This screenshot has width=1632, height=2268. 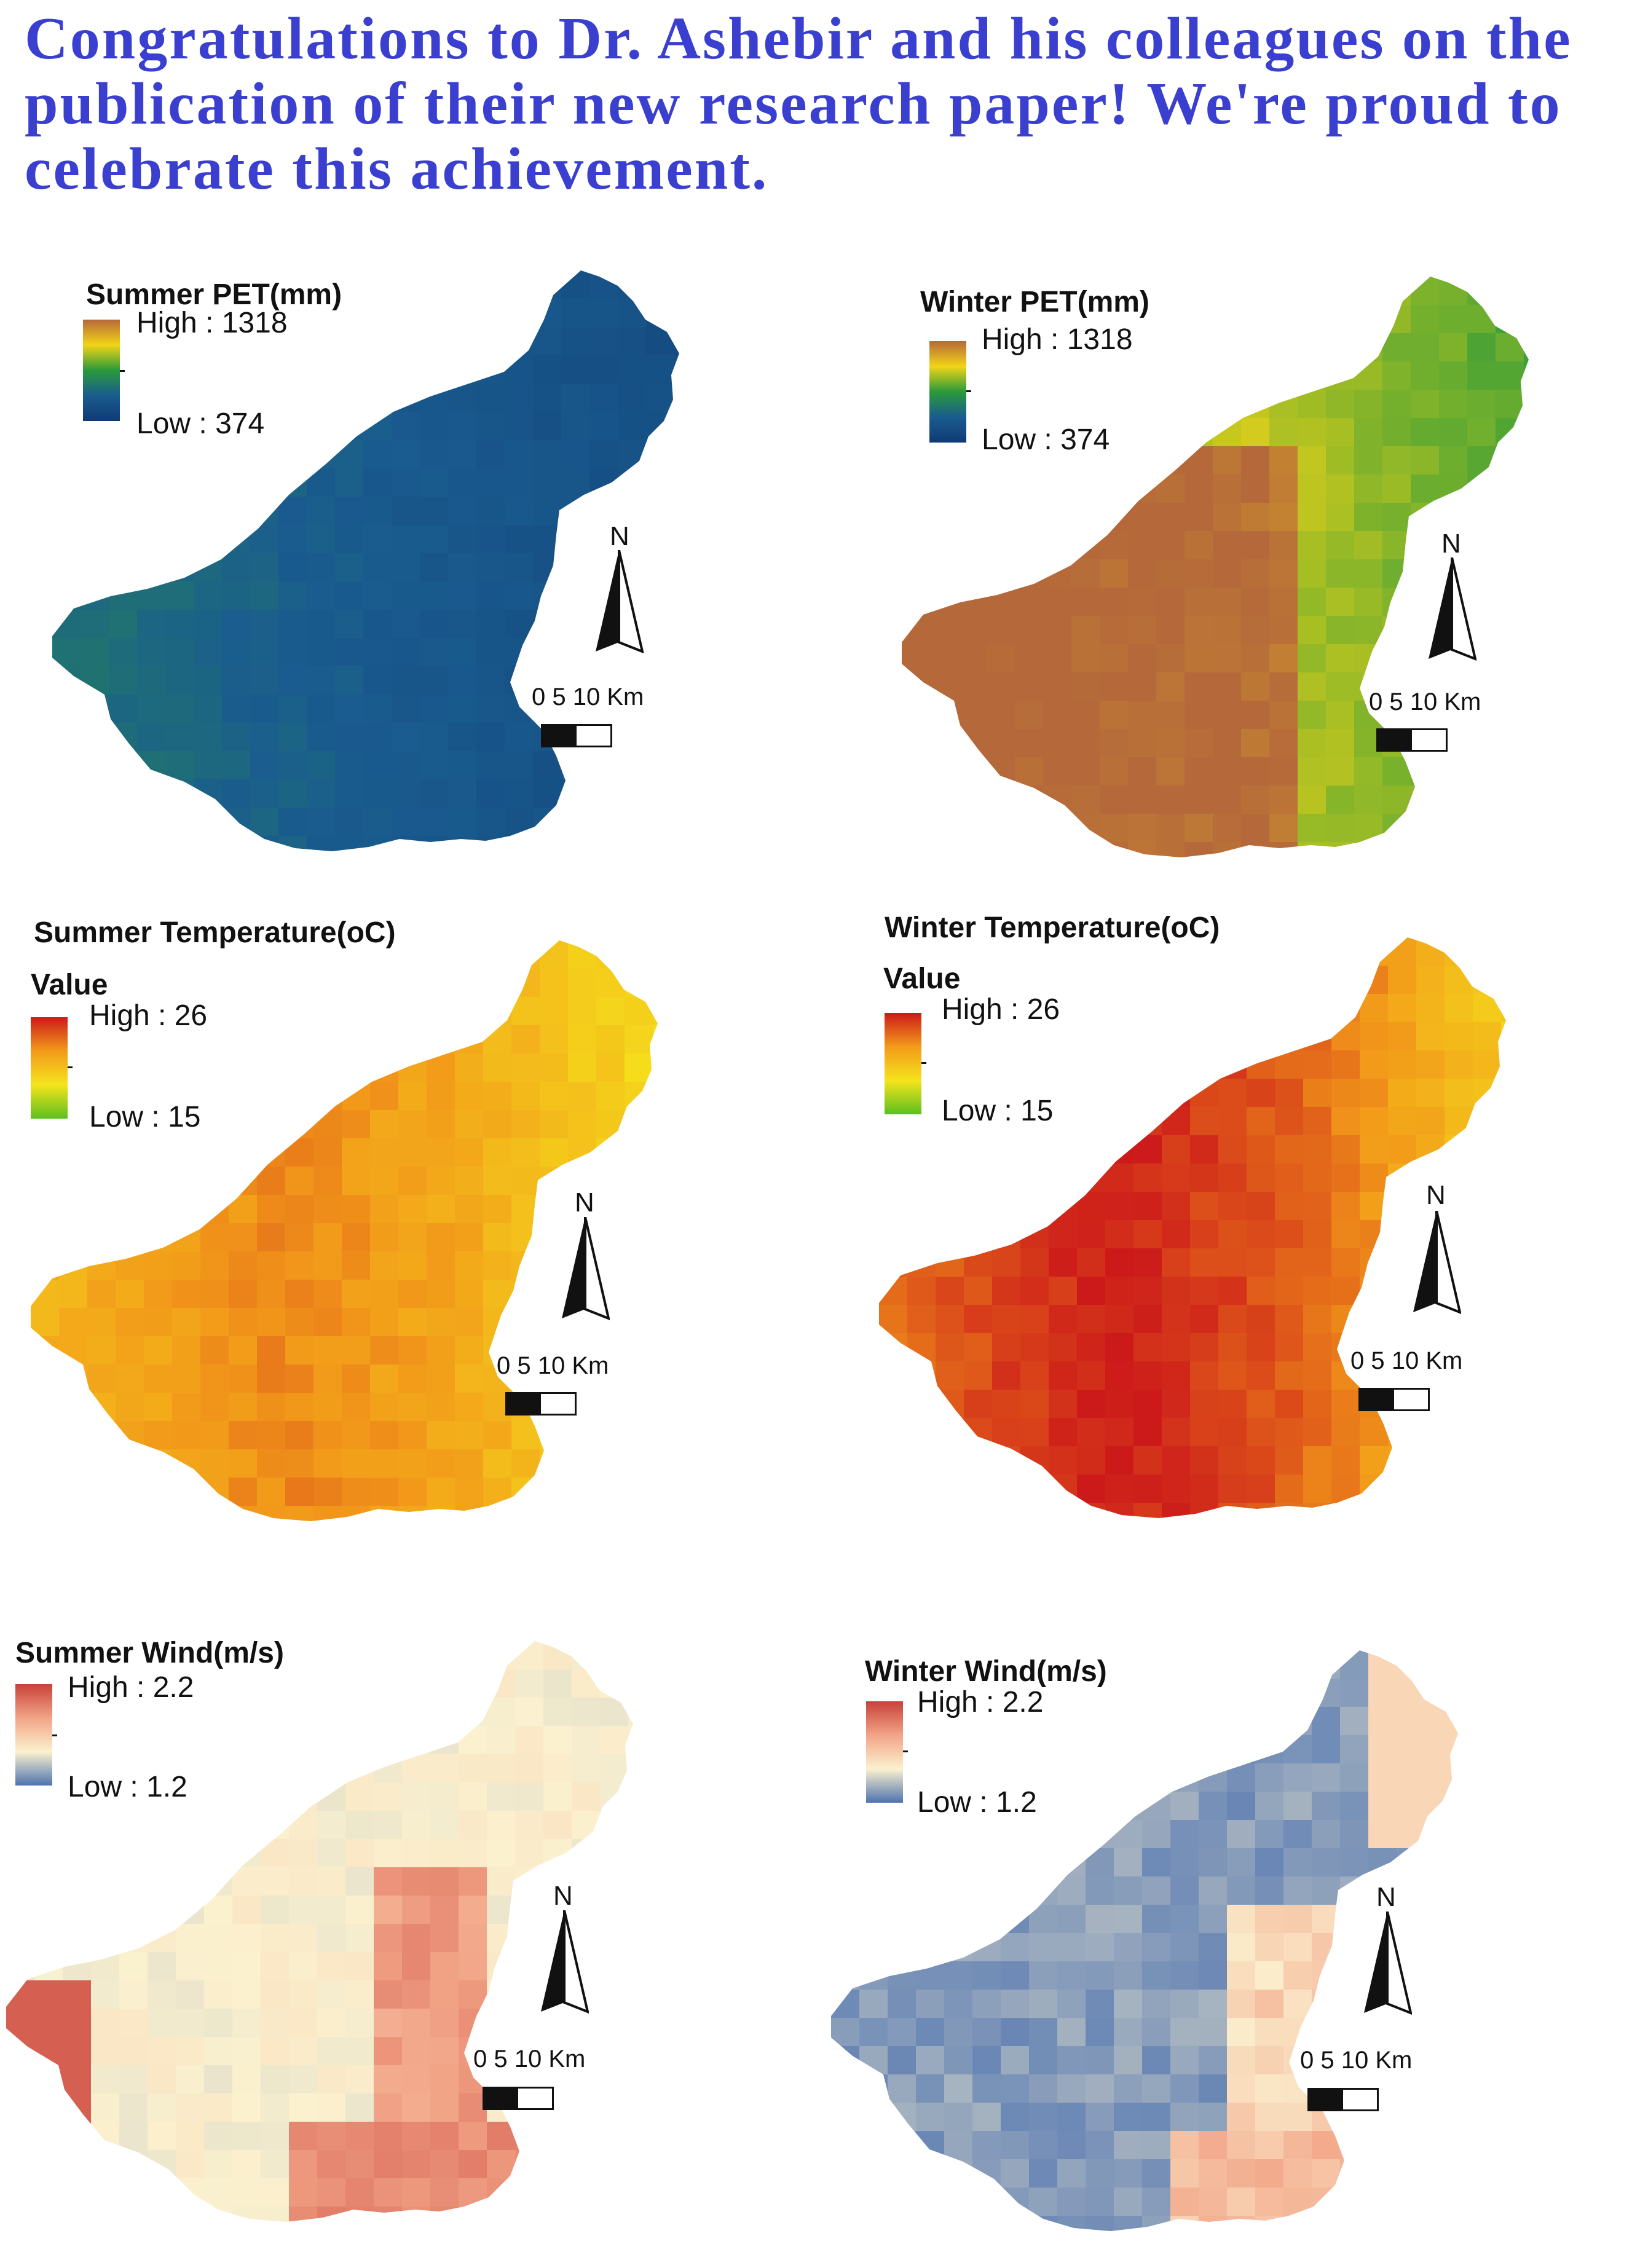 I want to click on north-label: N, so click(x=1451, y=544).